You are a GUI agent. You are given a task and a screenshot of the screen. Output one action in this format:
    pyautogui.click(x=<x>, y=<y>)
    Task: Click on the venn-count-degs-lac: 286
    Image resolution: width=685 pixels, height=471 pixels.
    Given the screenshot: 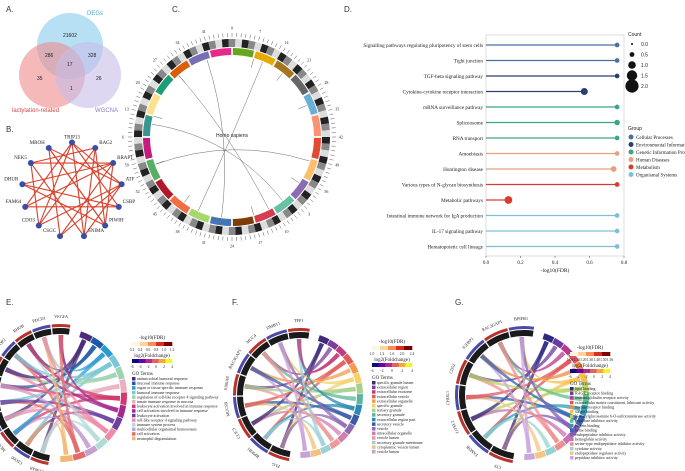 What is the action you would take?
    pyautogui.click(x=49, y=56)
    